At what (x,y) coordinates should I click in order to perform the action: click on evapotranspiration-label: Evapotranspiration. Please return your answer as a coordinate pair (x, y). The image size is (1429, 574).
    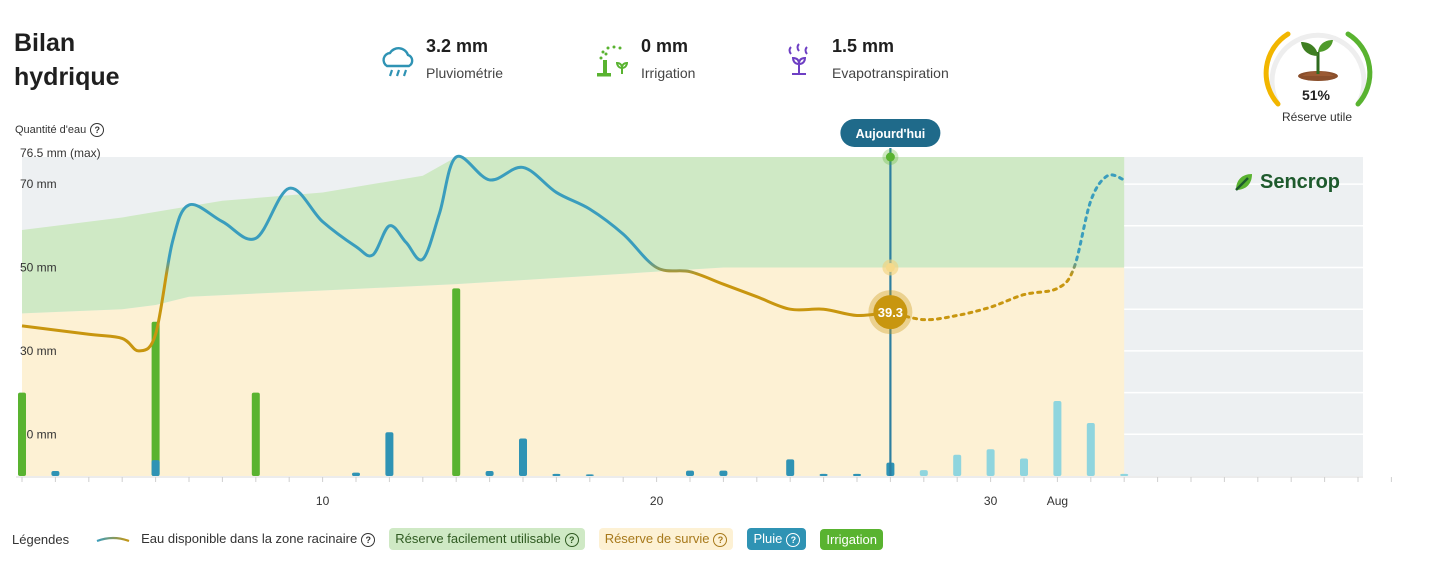
    Looking at the image, I should click on (890, 73).